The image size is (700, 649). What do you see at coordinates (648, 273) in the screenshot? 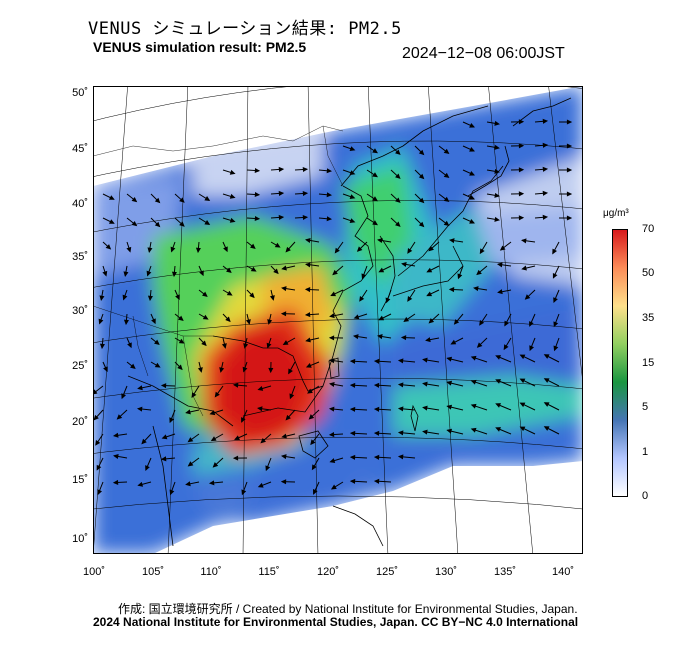
I see `colorbar-tick-50: 50` at bounding box center [648, 273].